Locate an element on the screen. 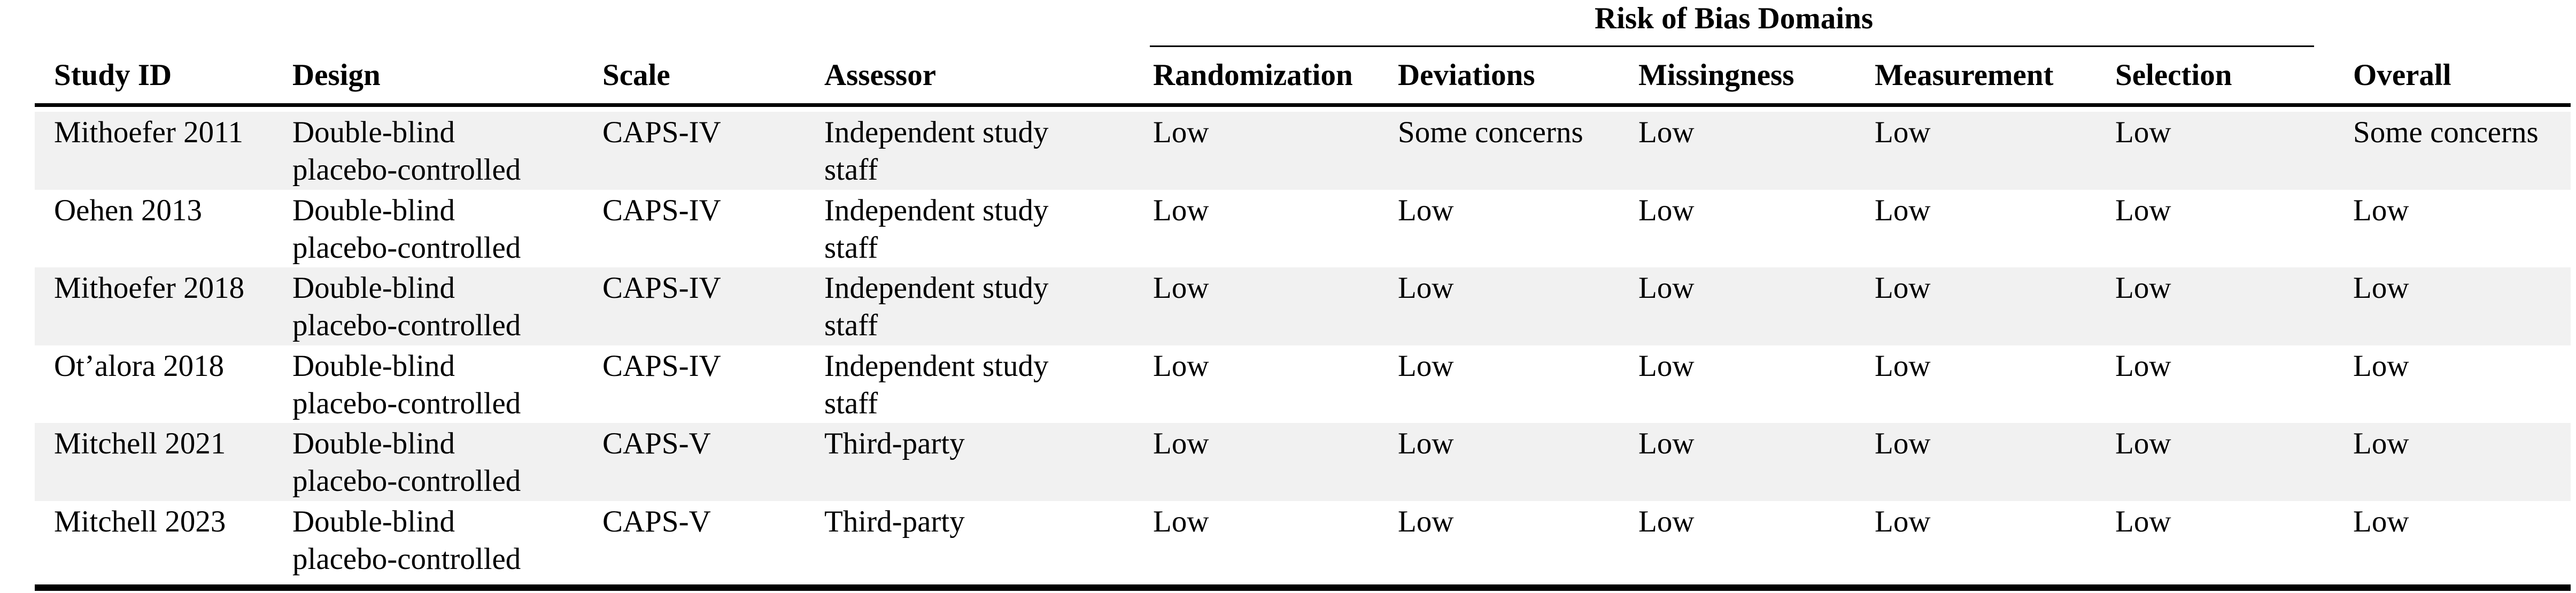 The height and width of the screenshot is (593, 2576). cell-study-id: Ot’alora 2018 is located at coordinates (139, 366).